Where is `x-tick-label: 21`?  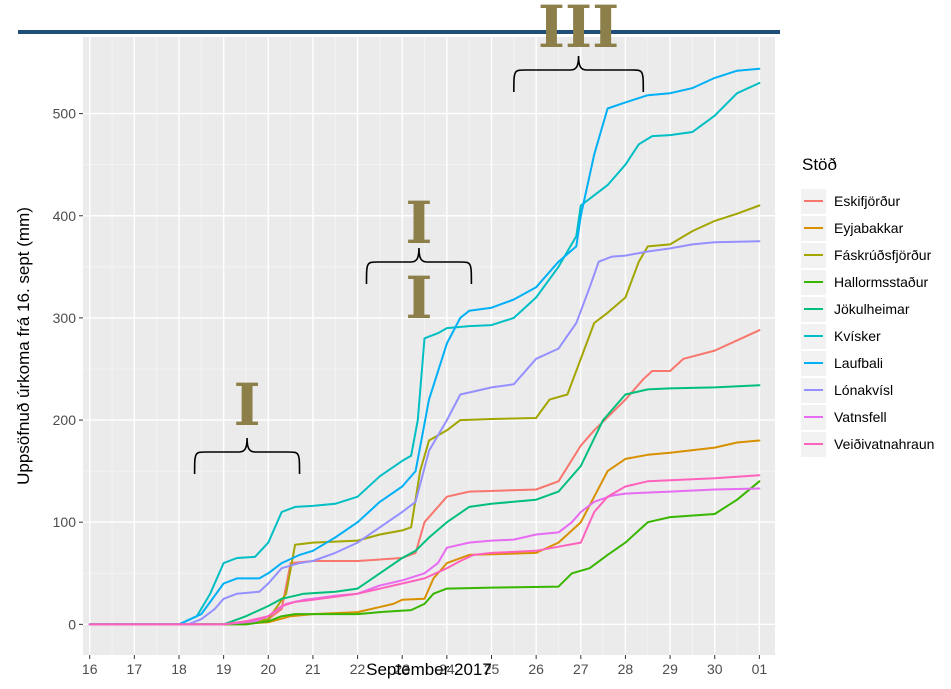
x-tick-label: 21 is located at coordinates (313, 669).